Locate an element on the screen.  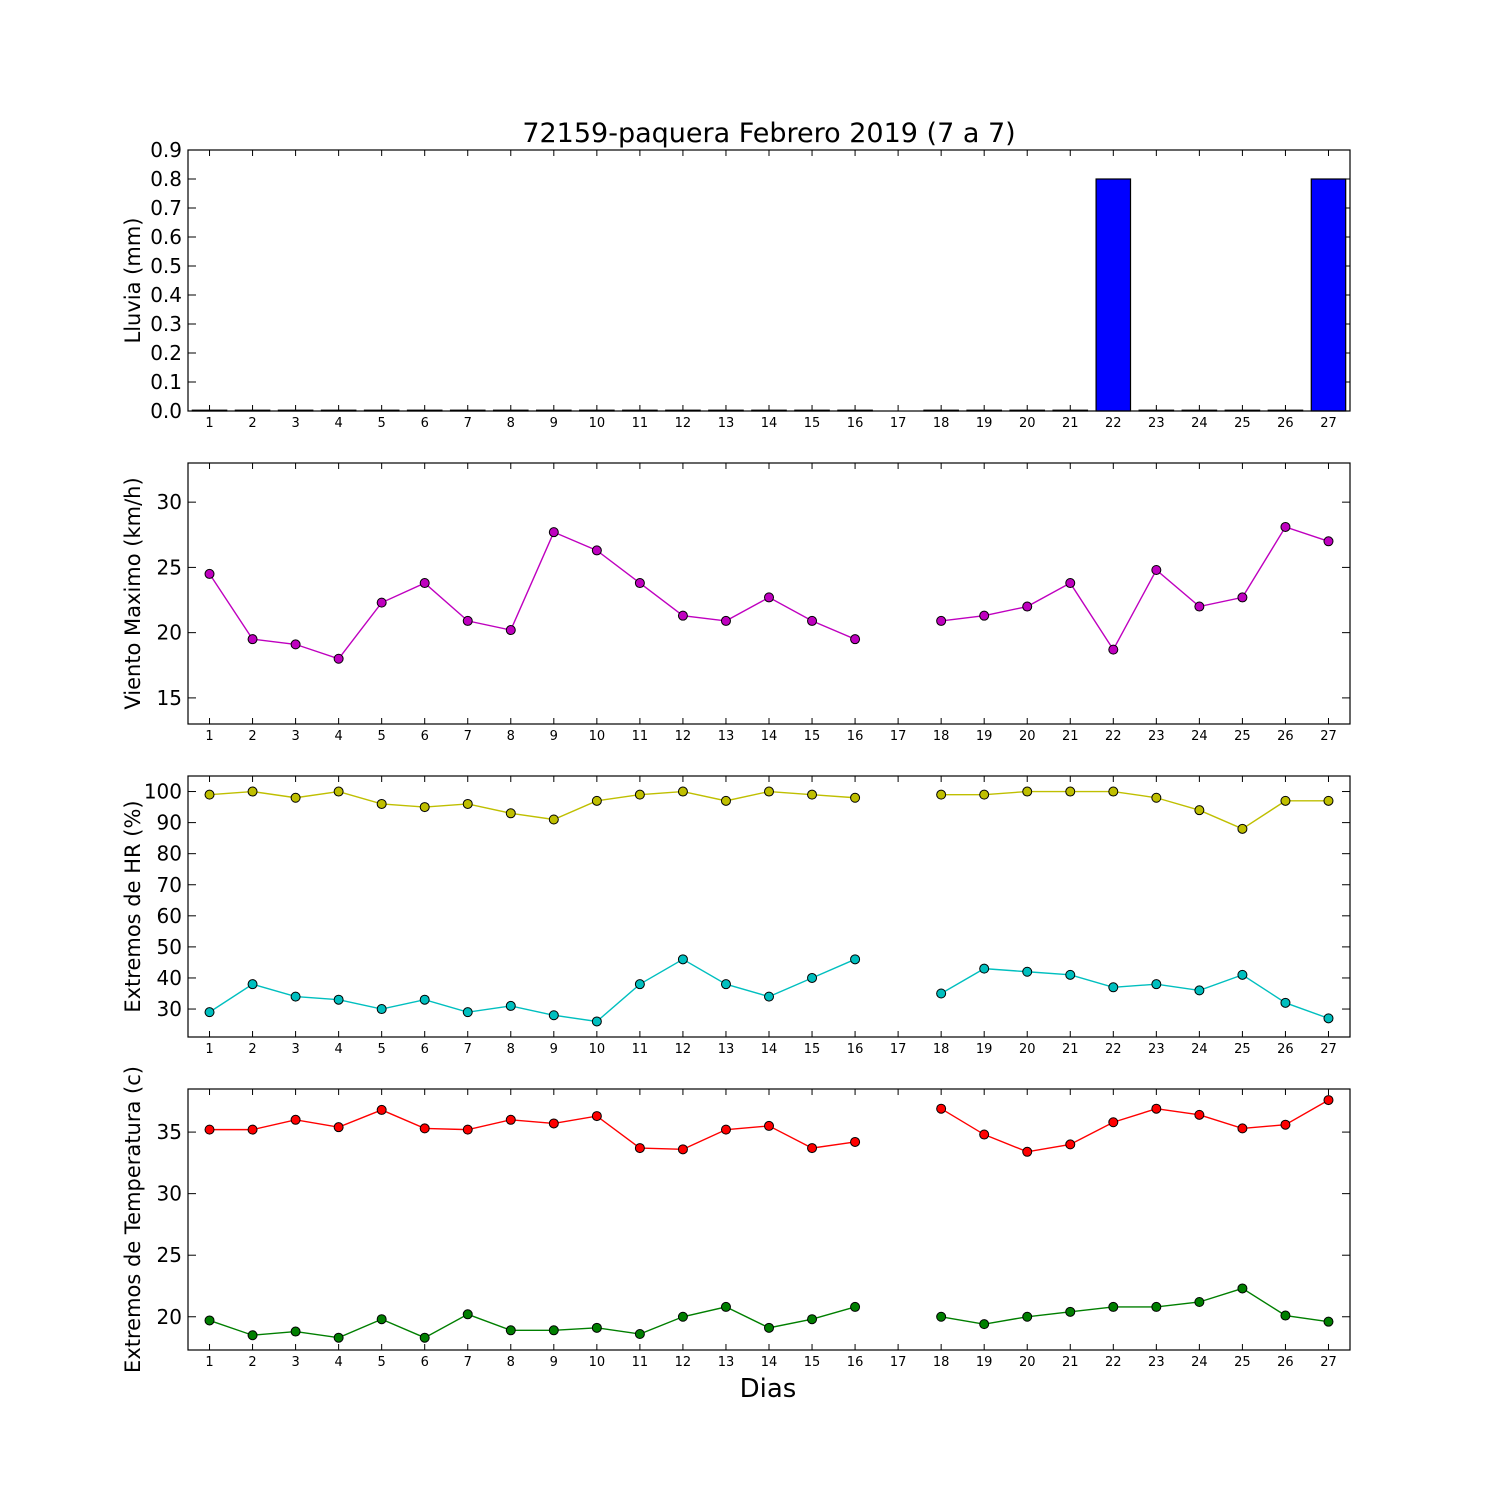
x-tick-label: 3 is located at coordinates (295, 1049).